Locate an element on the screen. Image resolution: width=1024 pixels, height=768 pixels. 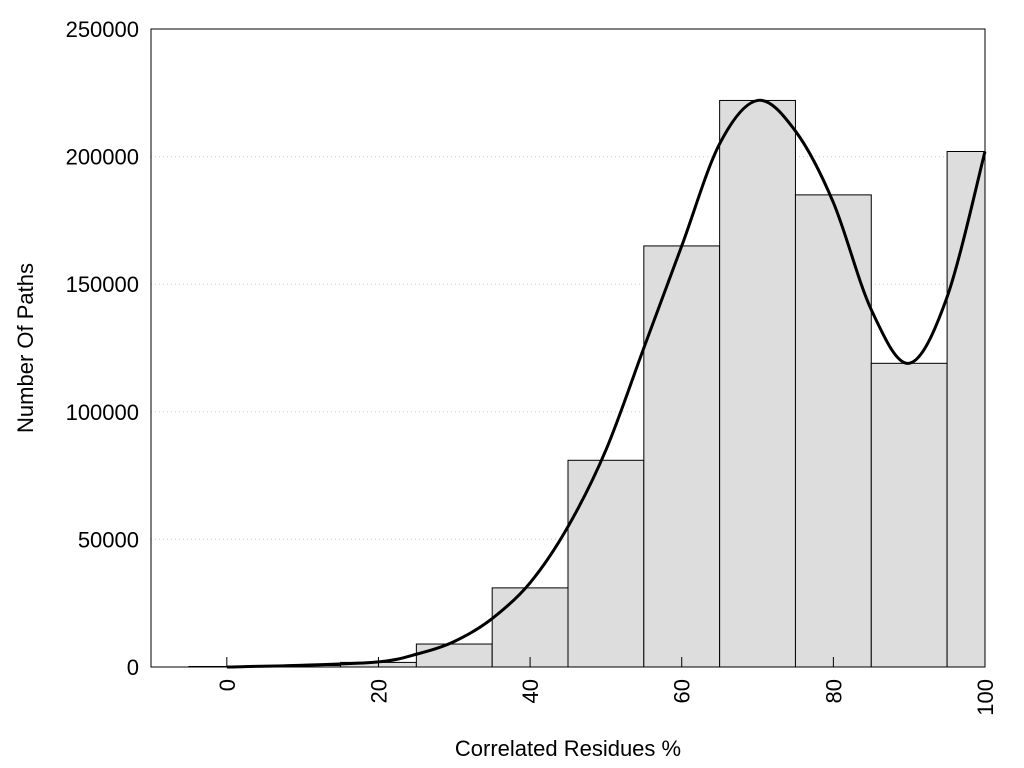
y-tick-label: 50000 is located at coordinates (108, 539).